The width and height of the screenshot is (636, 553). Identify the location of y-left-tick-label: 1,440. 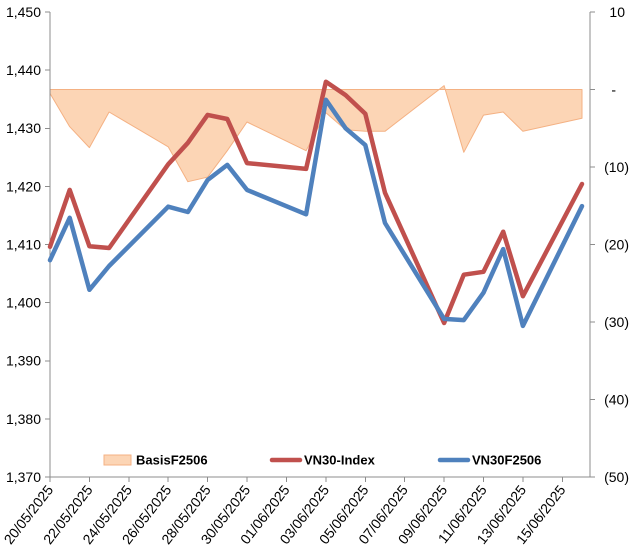
(23, 70).